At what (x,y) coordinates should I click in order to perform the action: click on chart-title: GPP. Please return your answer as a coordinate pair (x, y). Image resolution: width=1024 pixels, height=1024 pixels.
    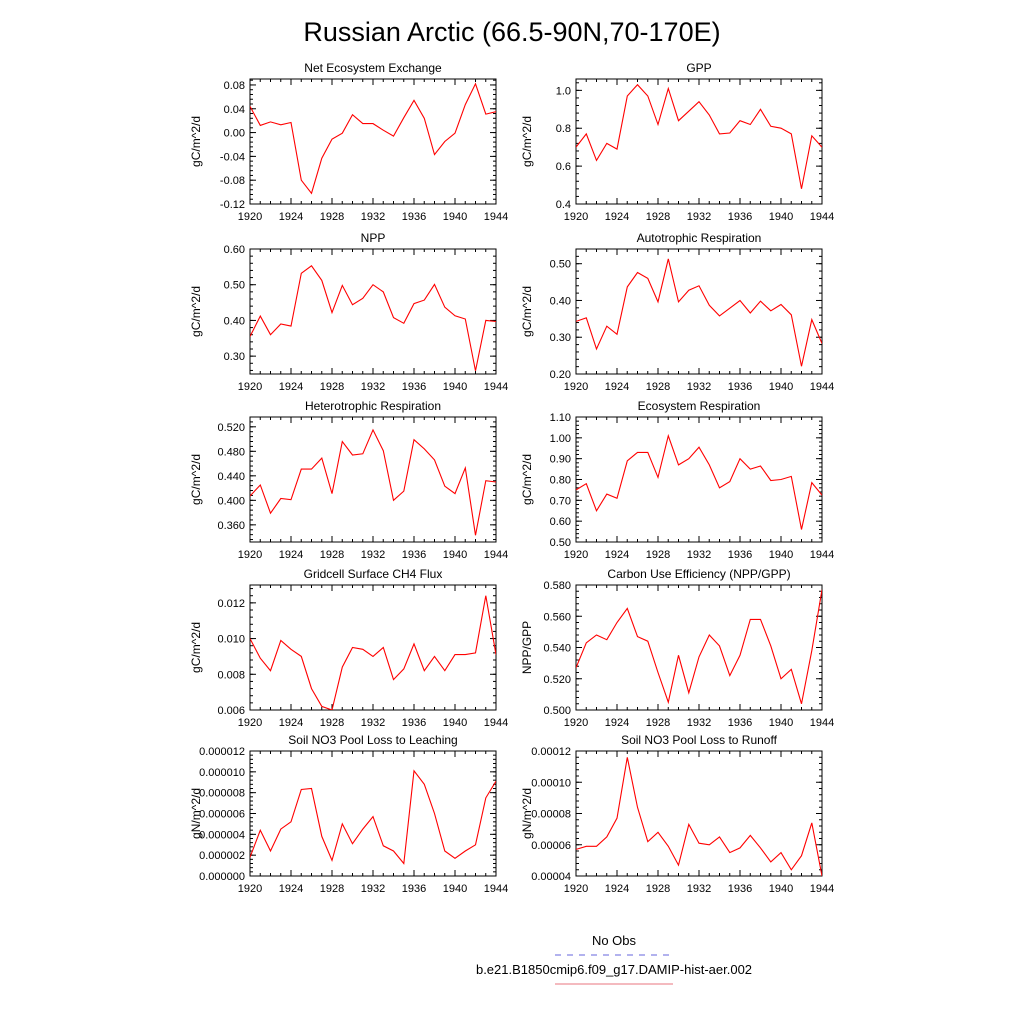
    Looking at the image, I should click on (698, 68).